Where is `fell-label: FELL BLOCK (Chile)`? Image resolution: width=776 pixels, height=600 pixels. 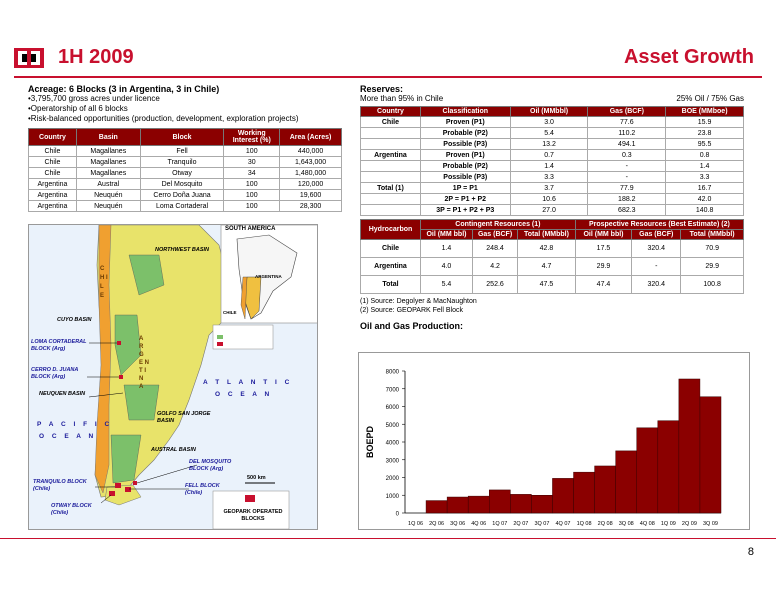 fell-label: FELL BLOCK (Chile) is located at coordinates (202, 489).